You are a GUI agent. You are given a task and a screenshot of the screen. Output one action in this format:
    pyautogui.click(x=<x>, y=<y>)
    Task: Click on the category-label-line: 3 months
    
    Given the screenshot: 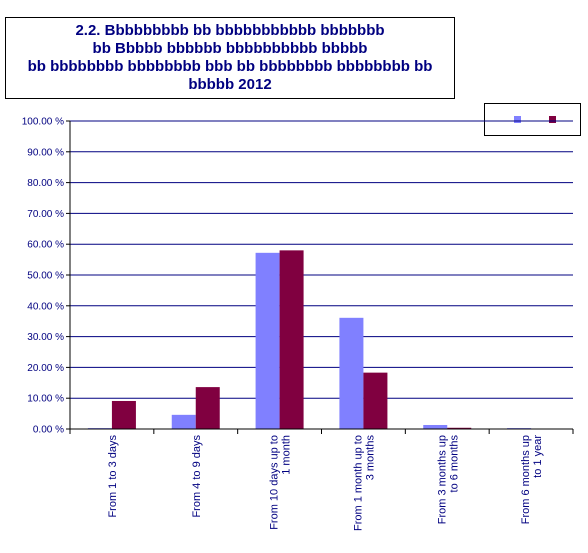 What is the action you would take?
    pyautogui.click(x=370, y=458)
    